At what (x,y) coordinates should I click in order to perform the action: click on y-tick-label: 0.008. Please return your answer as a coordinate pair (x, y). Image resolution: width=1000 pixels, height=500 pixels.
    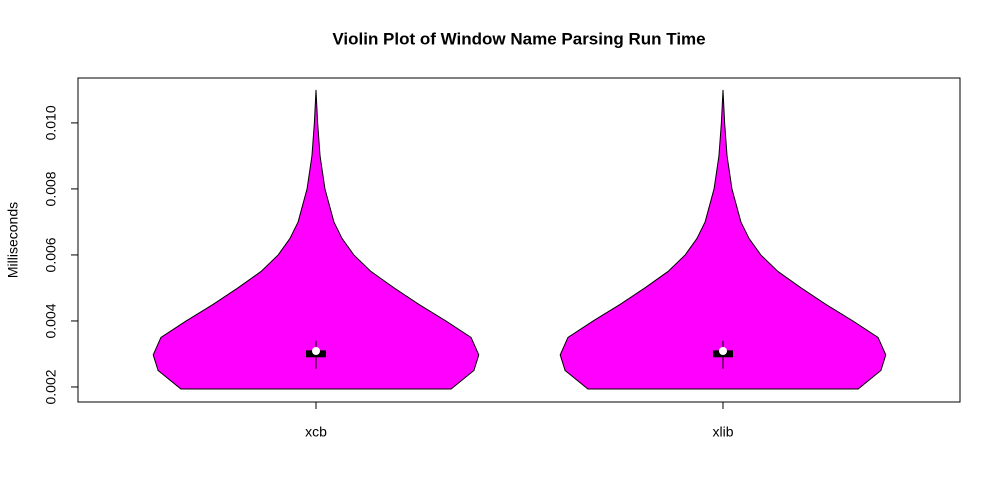
    Looking at the image, I should click on (51, 188).